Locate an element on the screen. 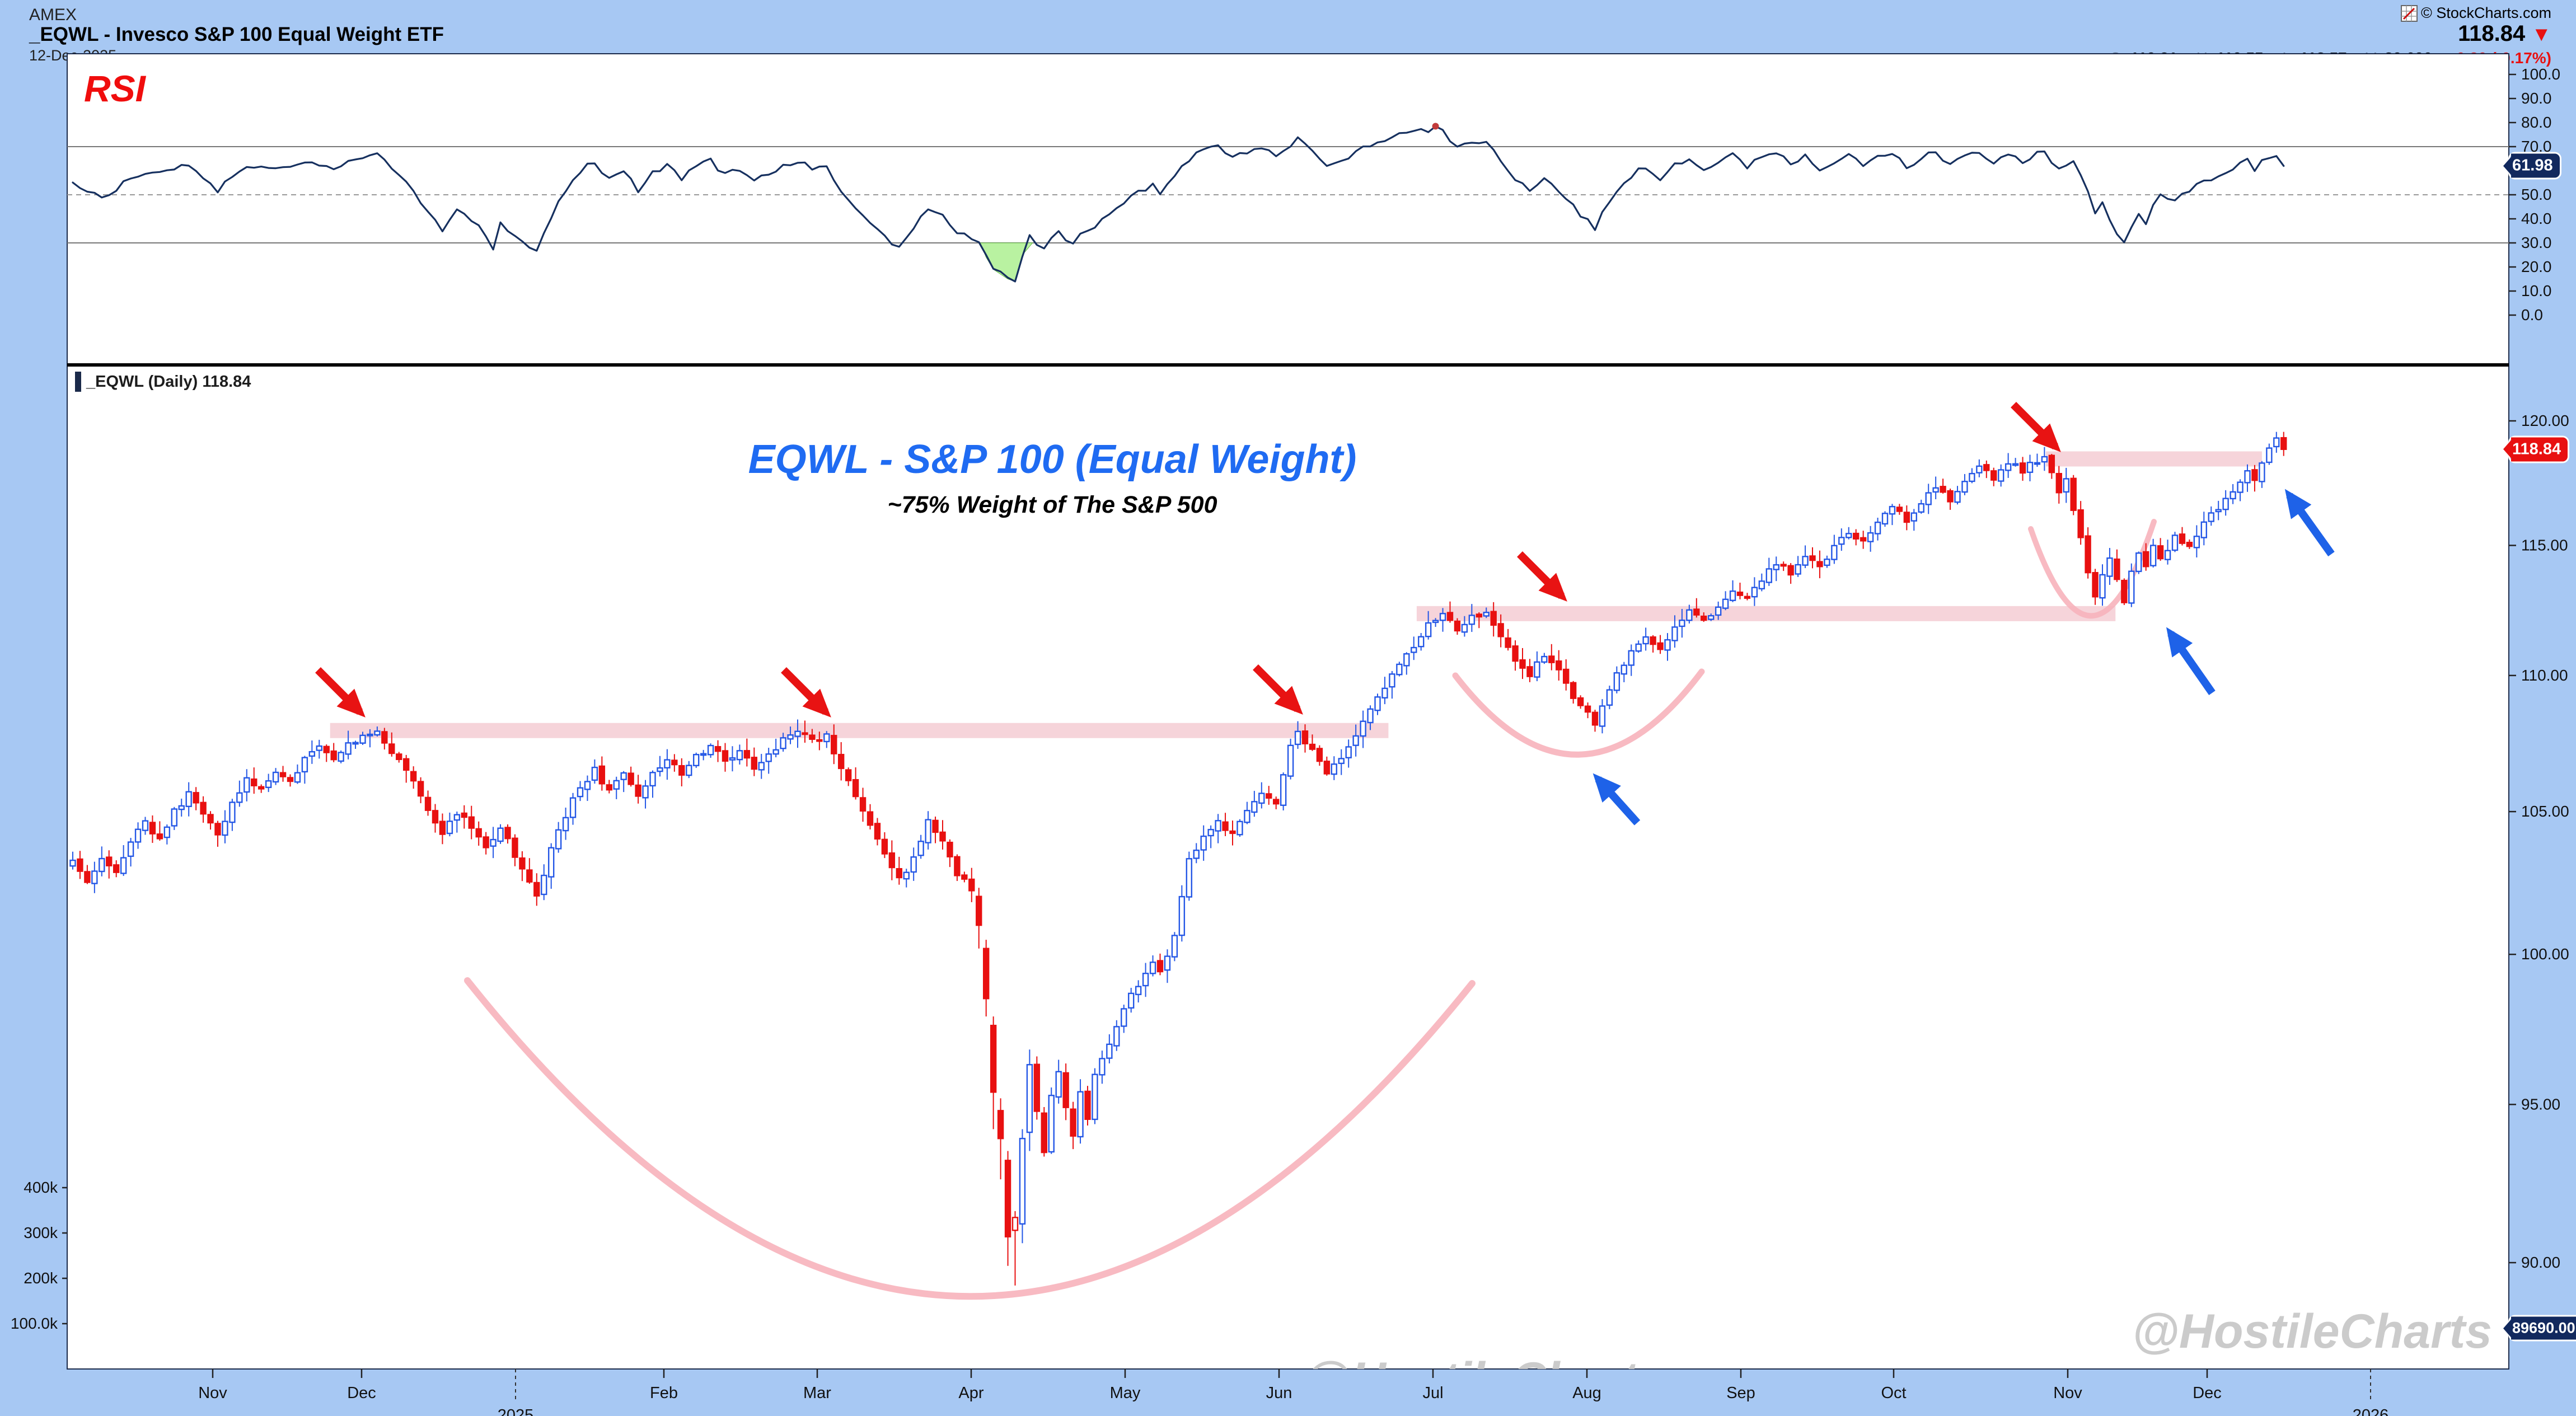  svg-text: 400k is located at coordinates (41, 1187).